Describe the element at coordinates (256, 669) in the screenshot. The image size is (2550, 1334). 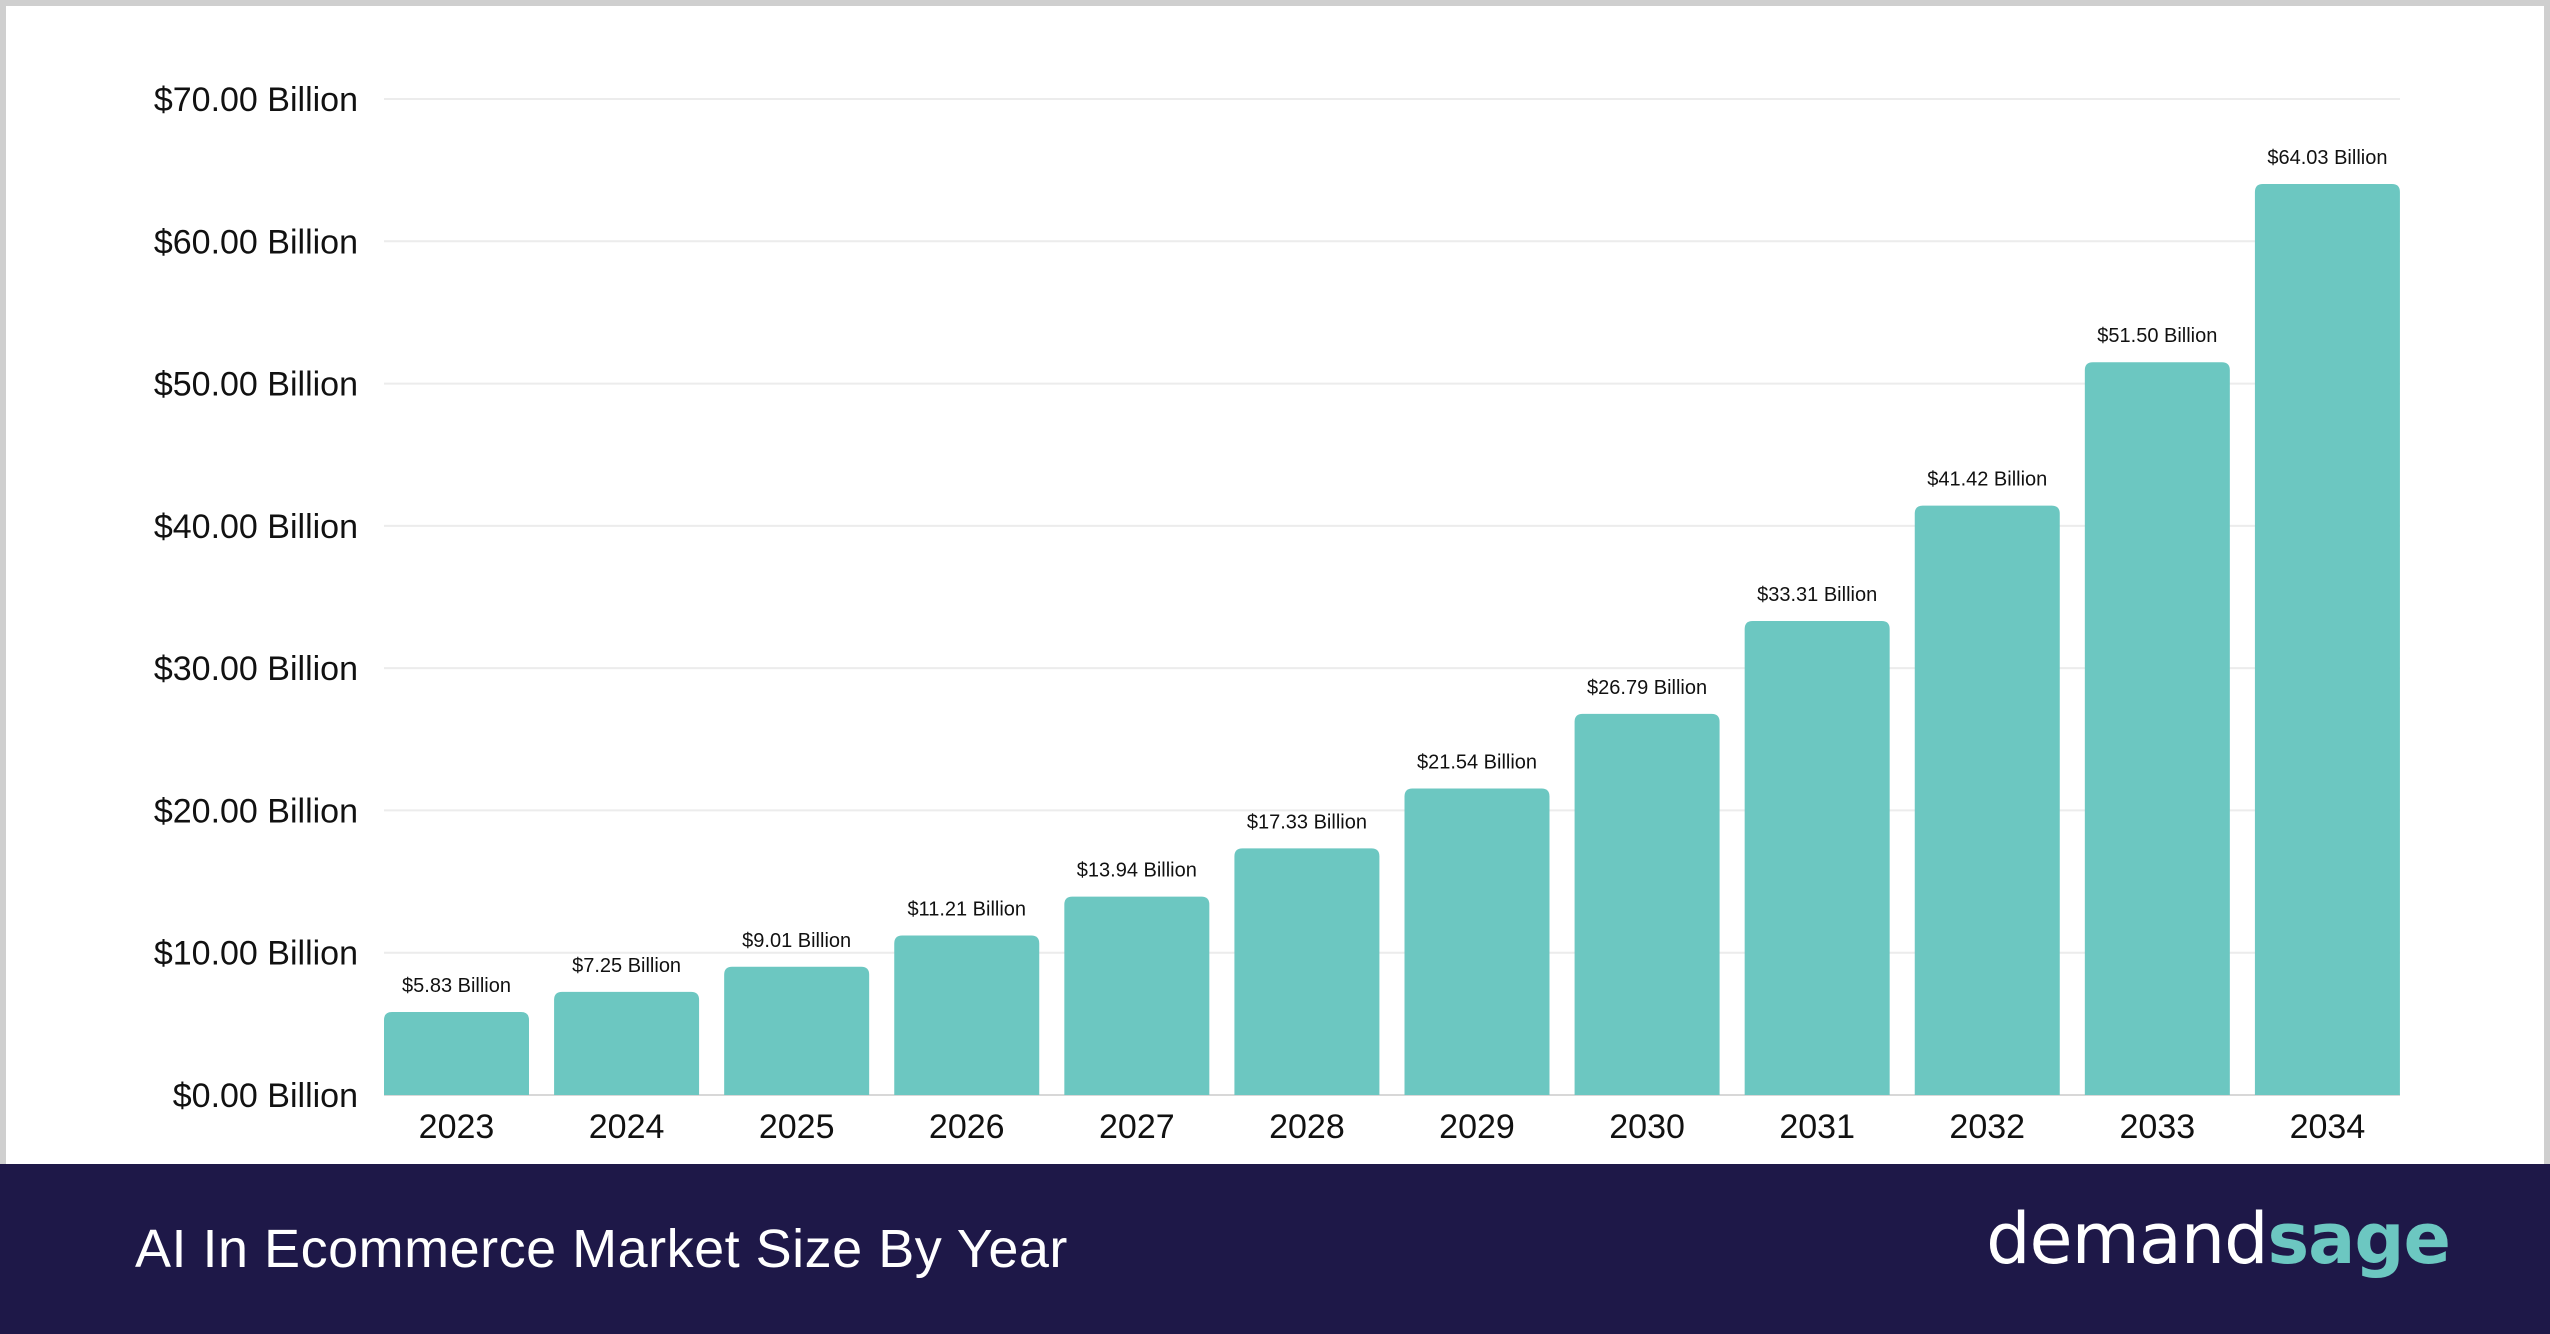
I see `y-tick-label: $30.00 Billion` at that location.